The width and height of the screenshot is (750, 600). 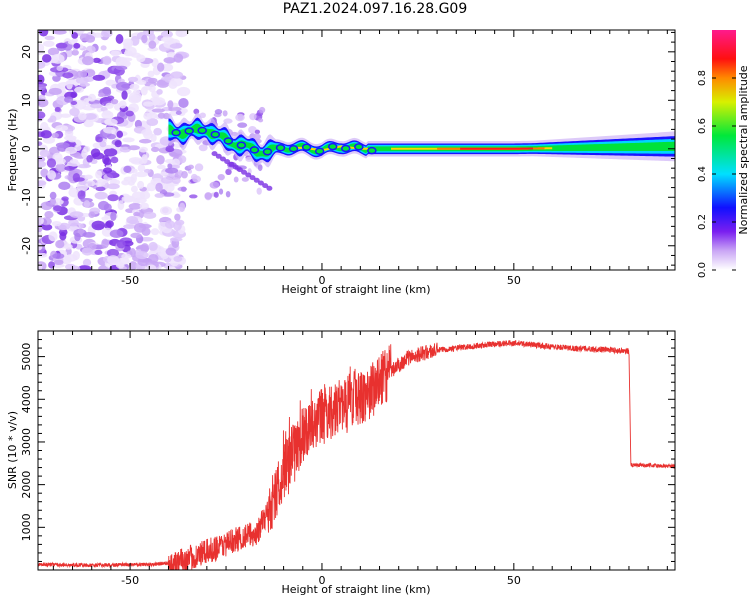 What do you see at coordinates (724, 150) in the screenshot?
I see `colorbar-gradient` at bounding box center [724, 150].